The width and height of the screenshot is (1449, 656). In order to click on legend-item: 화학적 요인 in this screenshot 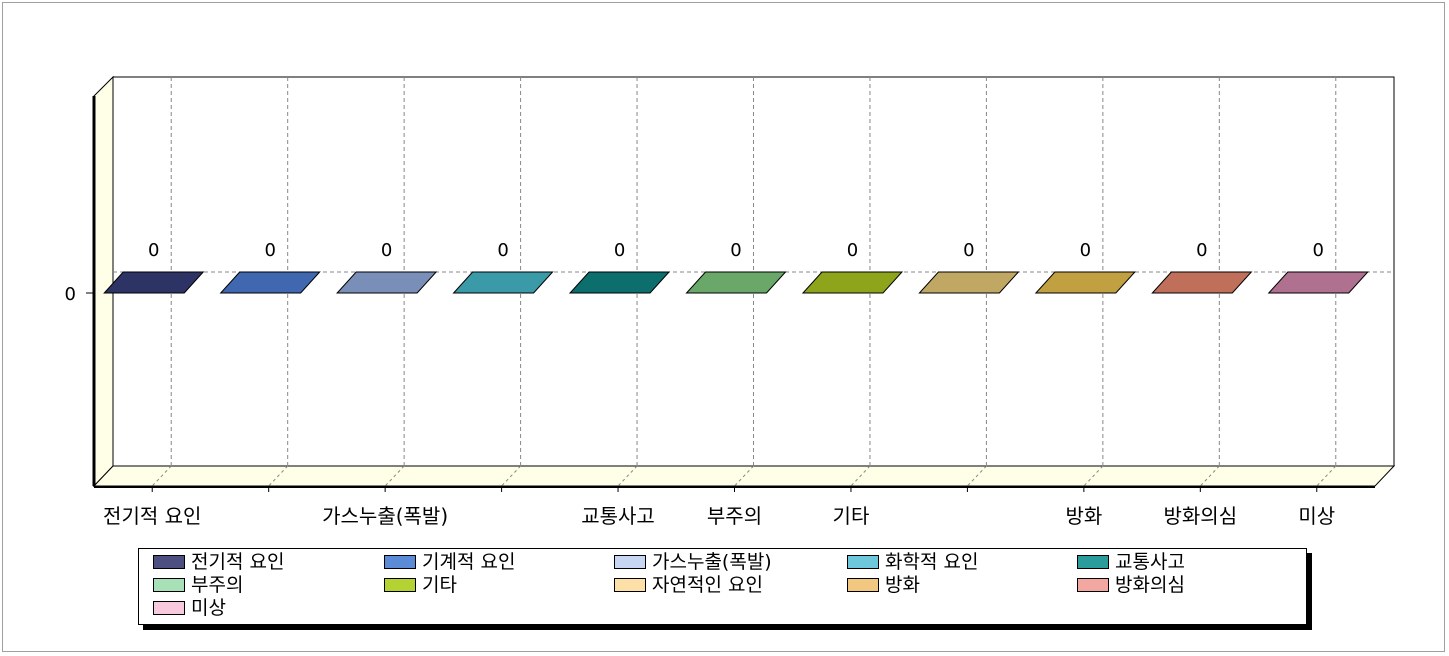, I will do `click(913, 562)`.